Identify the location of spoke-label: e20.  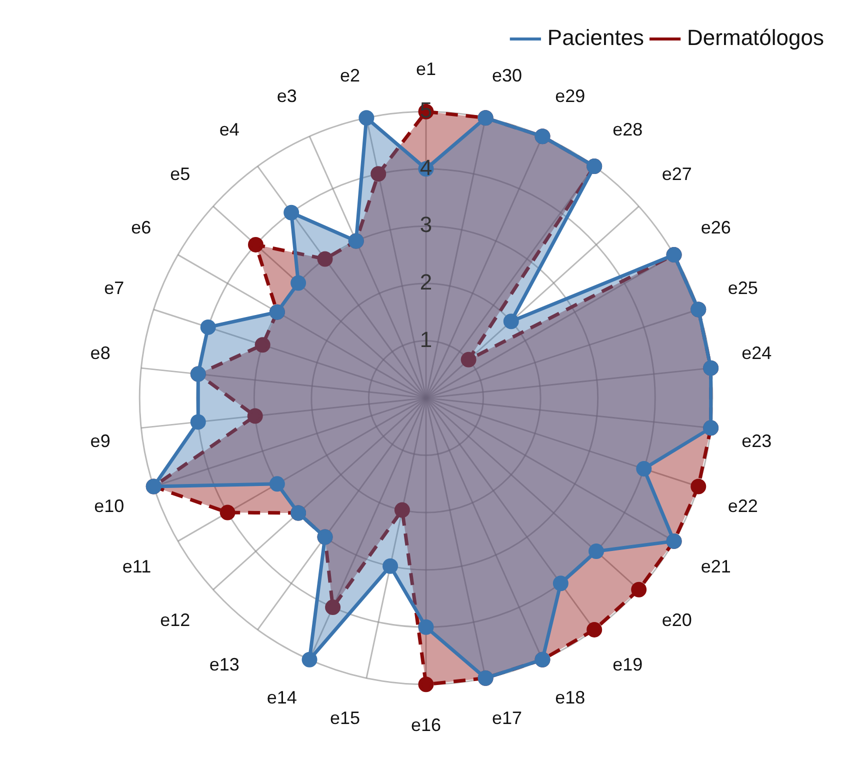
(677, 620).